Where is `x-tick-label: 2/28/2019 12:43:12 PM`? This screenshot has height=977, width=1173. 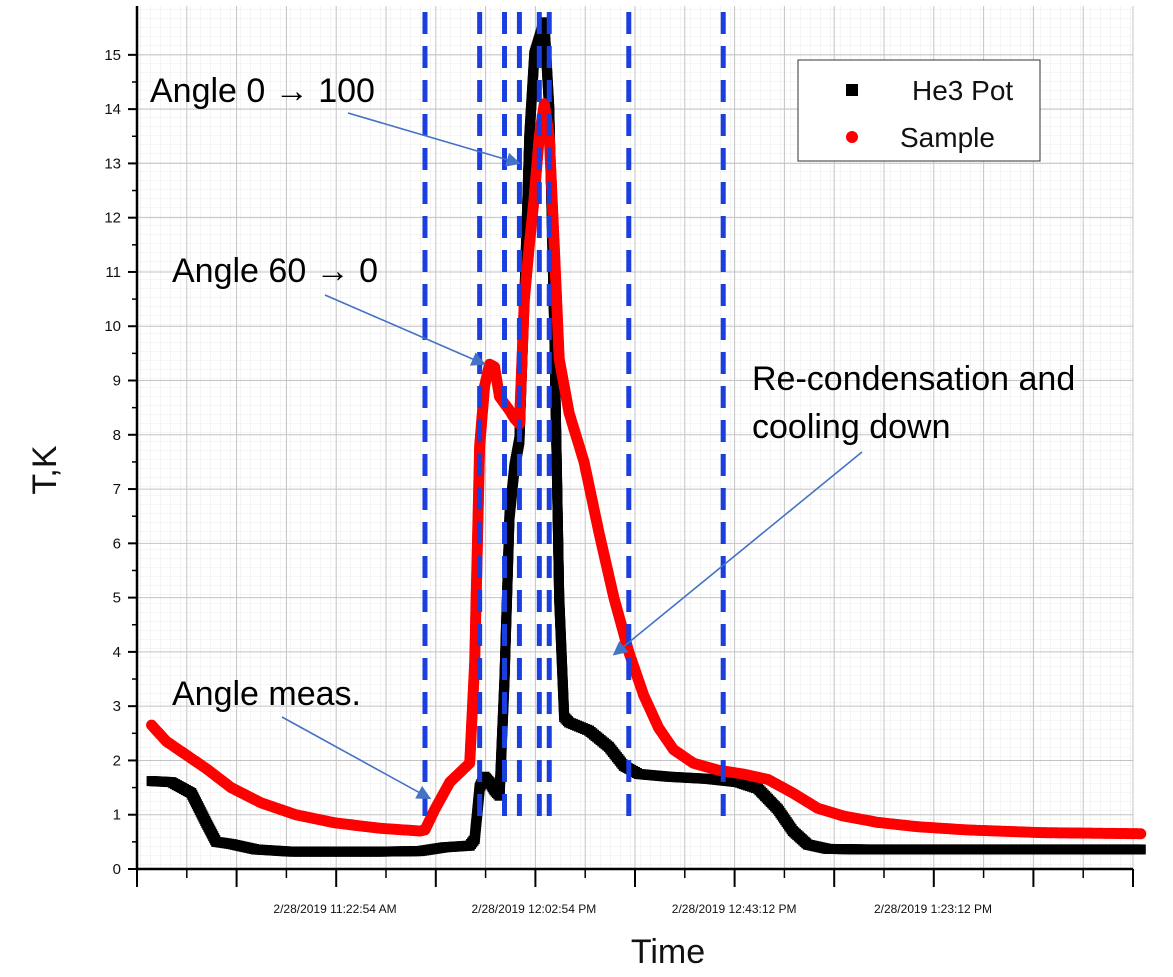 x-tick-label: 2/28/2019 12:43:12 PM is located at coordinates (734, 909).